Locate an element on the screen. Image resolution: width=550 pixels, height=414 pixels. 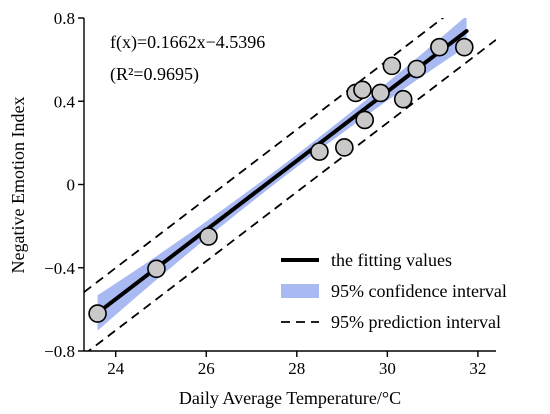
x-tick-label: 30 is located at coordinates (387, 368).